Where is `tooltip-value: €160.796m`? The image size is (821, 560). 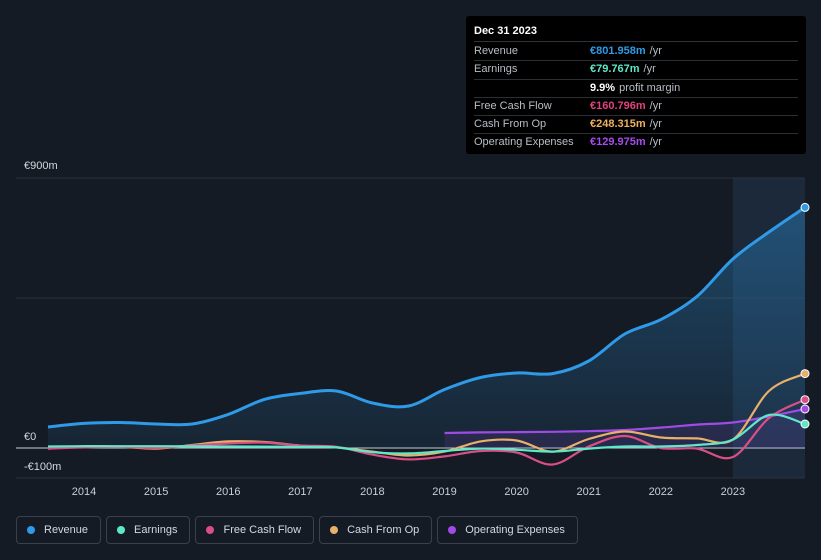
tooltip-value: €160.796m is located at coordinates (618, 105).